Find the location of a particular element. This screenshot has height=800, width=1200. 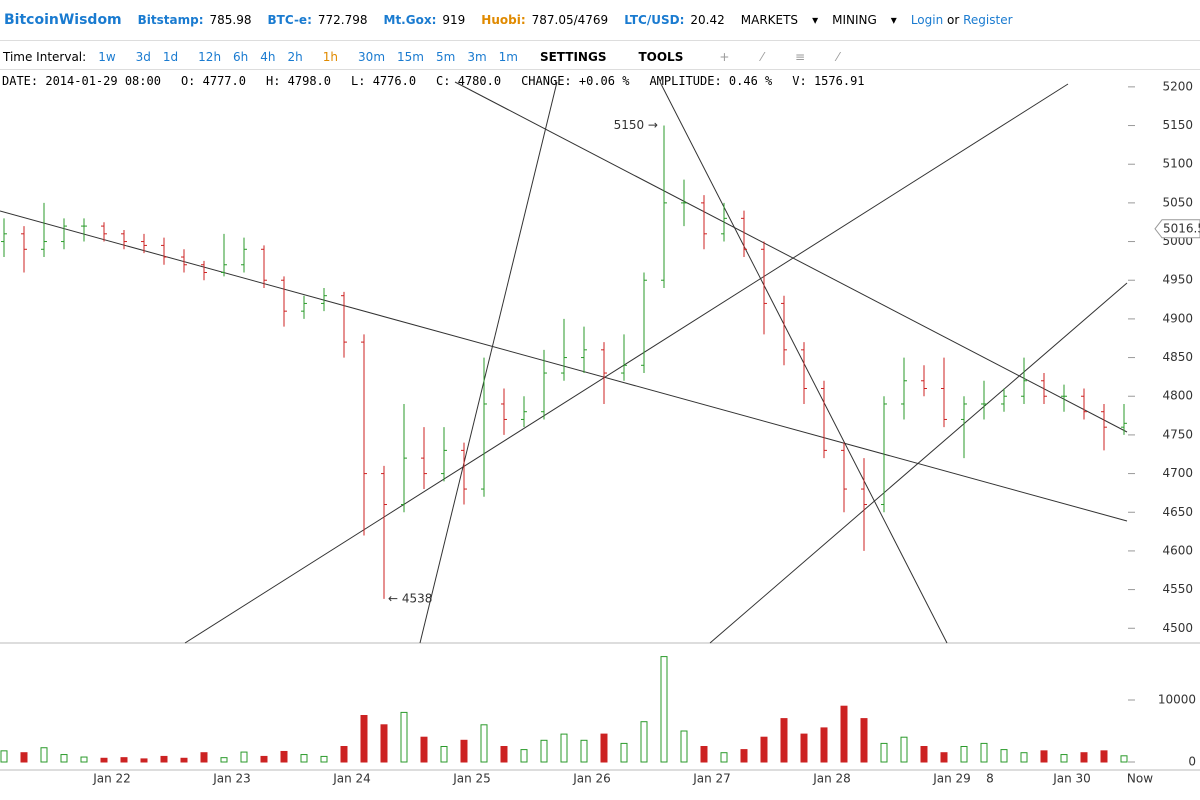

ticker-name: BTC-e: is located at coordinates (289, 20).